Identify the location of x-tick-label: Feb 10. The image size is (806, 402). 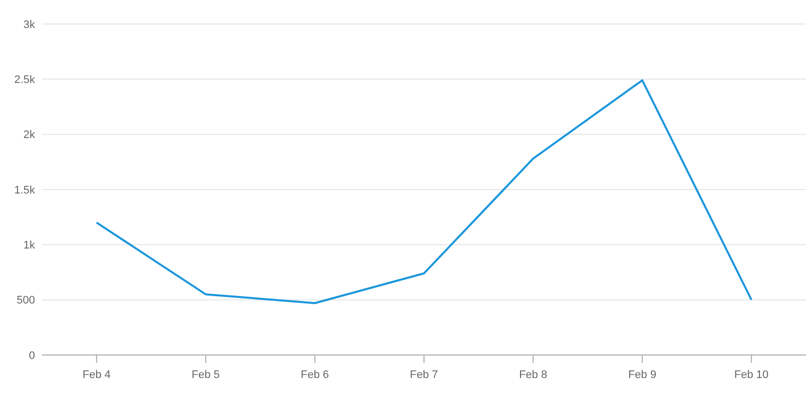
(751, 375).